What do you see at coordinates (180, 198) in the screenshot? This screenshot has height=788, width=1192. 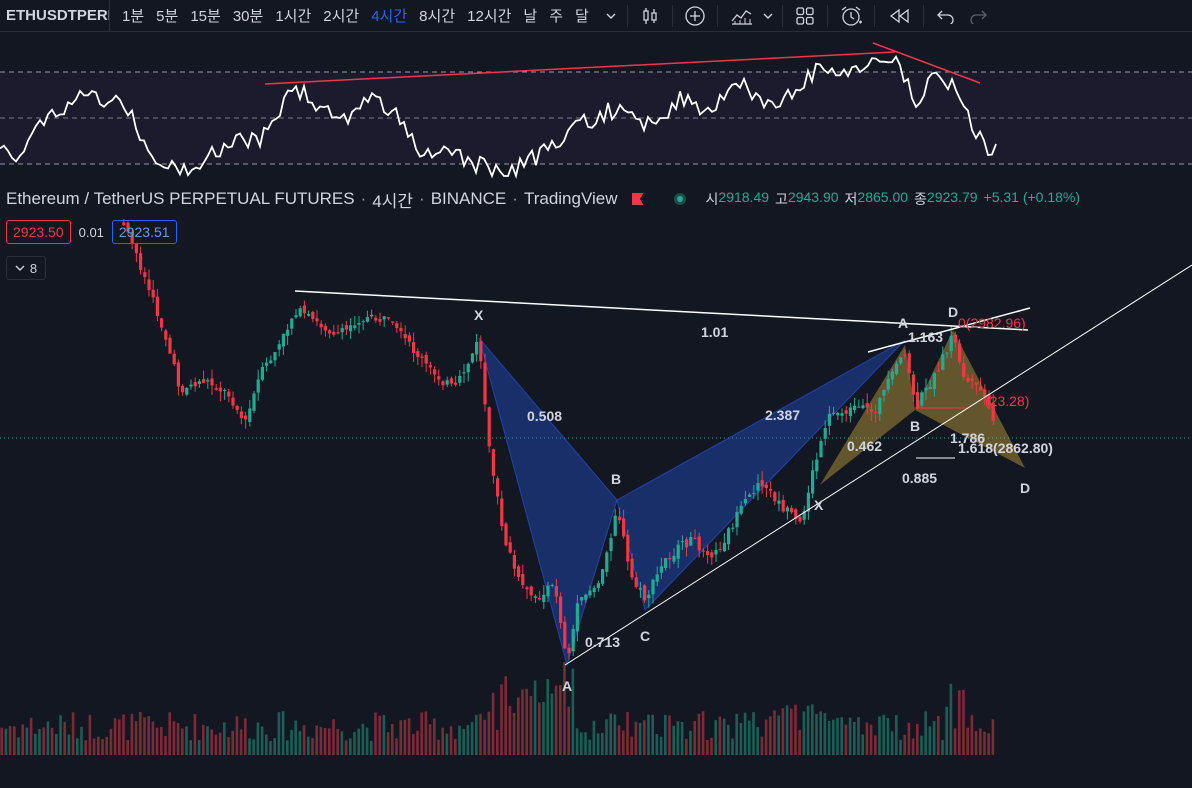 I see `symbol-title: Ethereum / TetherUS PERPETUAL FUTURES` at bounding box center [180, 198].